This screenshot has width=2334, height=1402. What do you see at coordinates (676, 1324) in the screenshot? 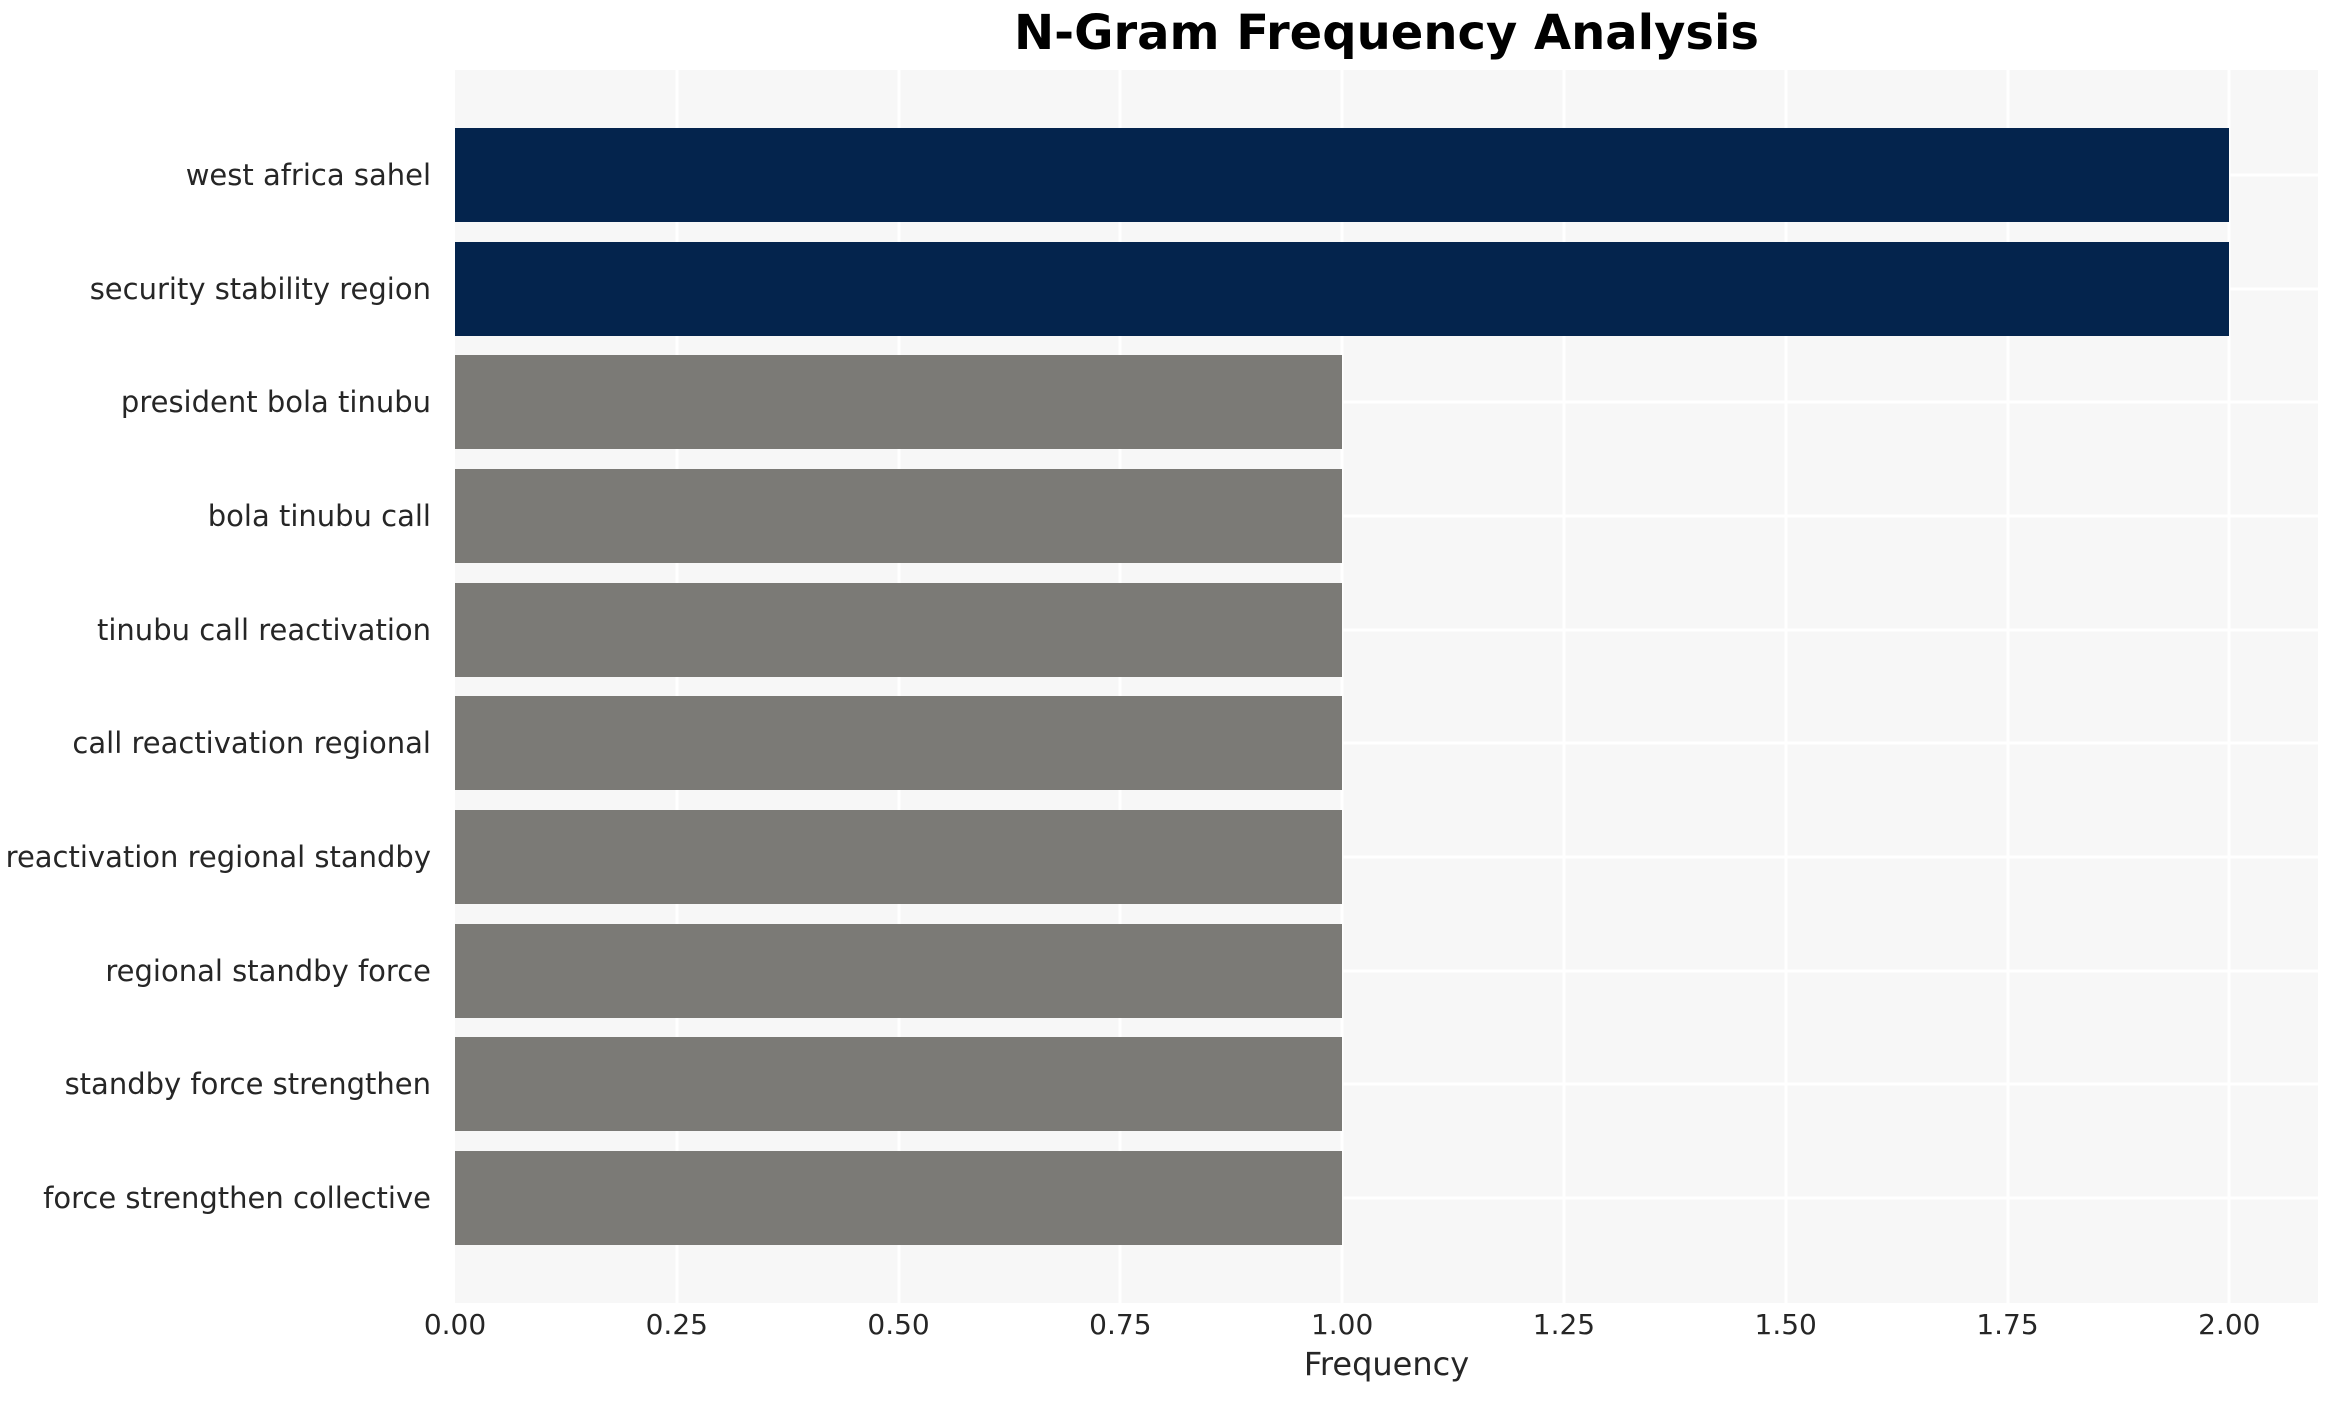
I see `x-tick-label: 0.25` at bounding box center [676, 1324].